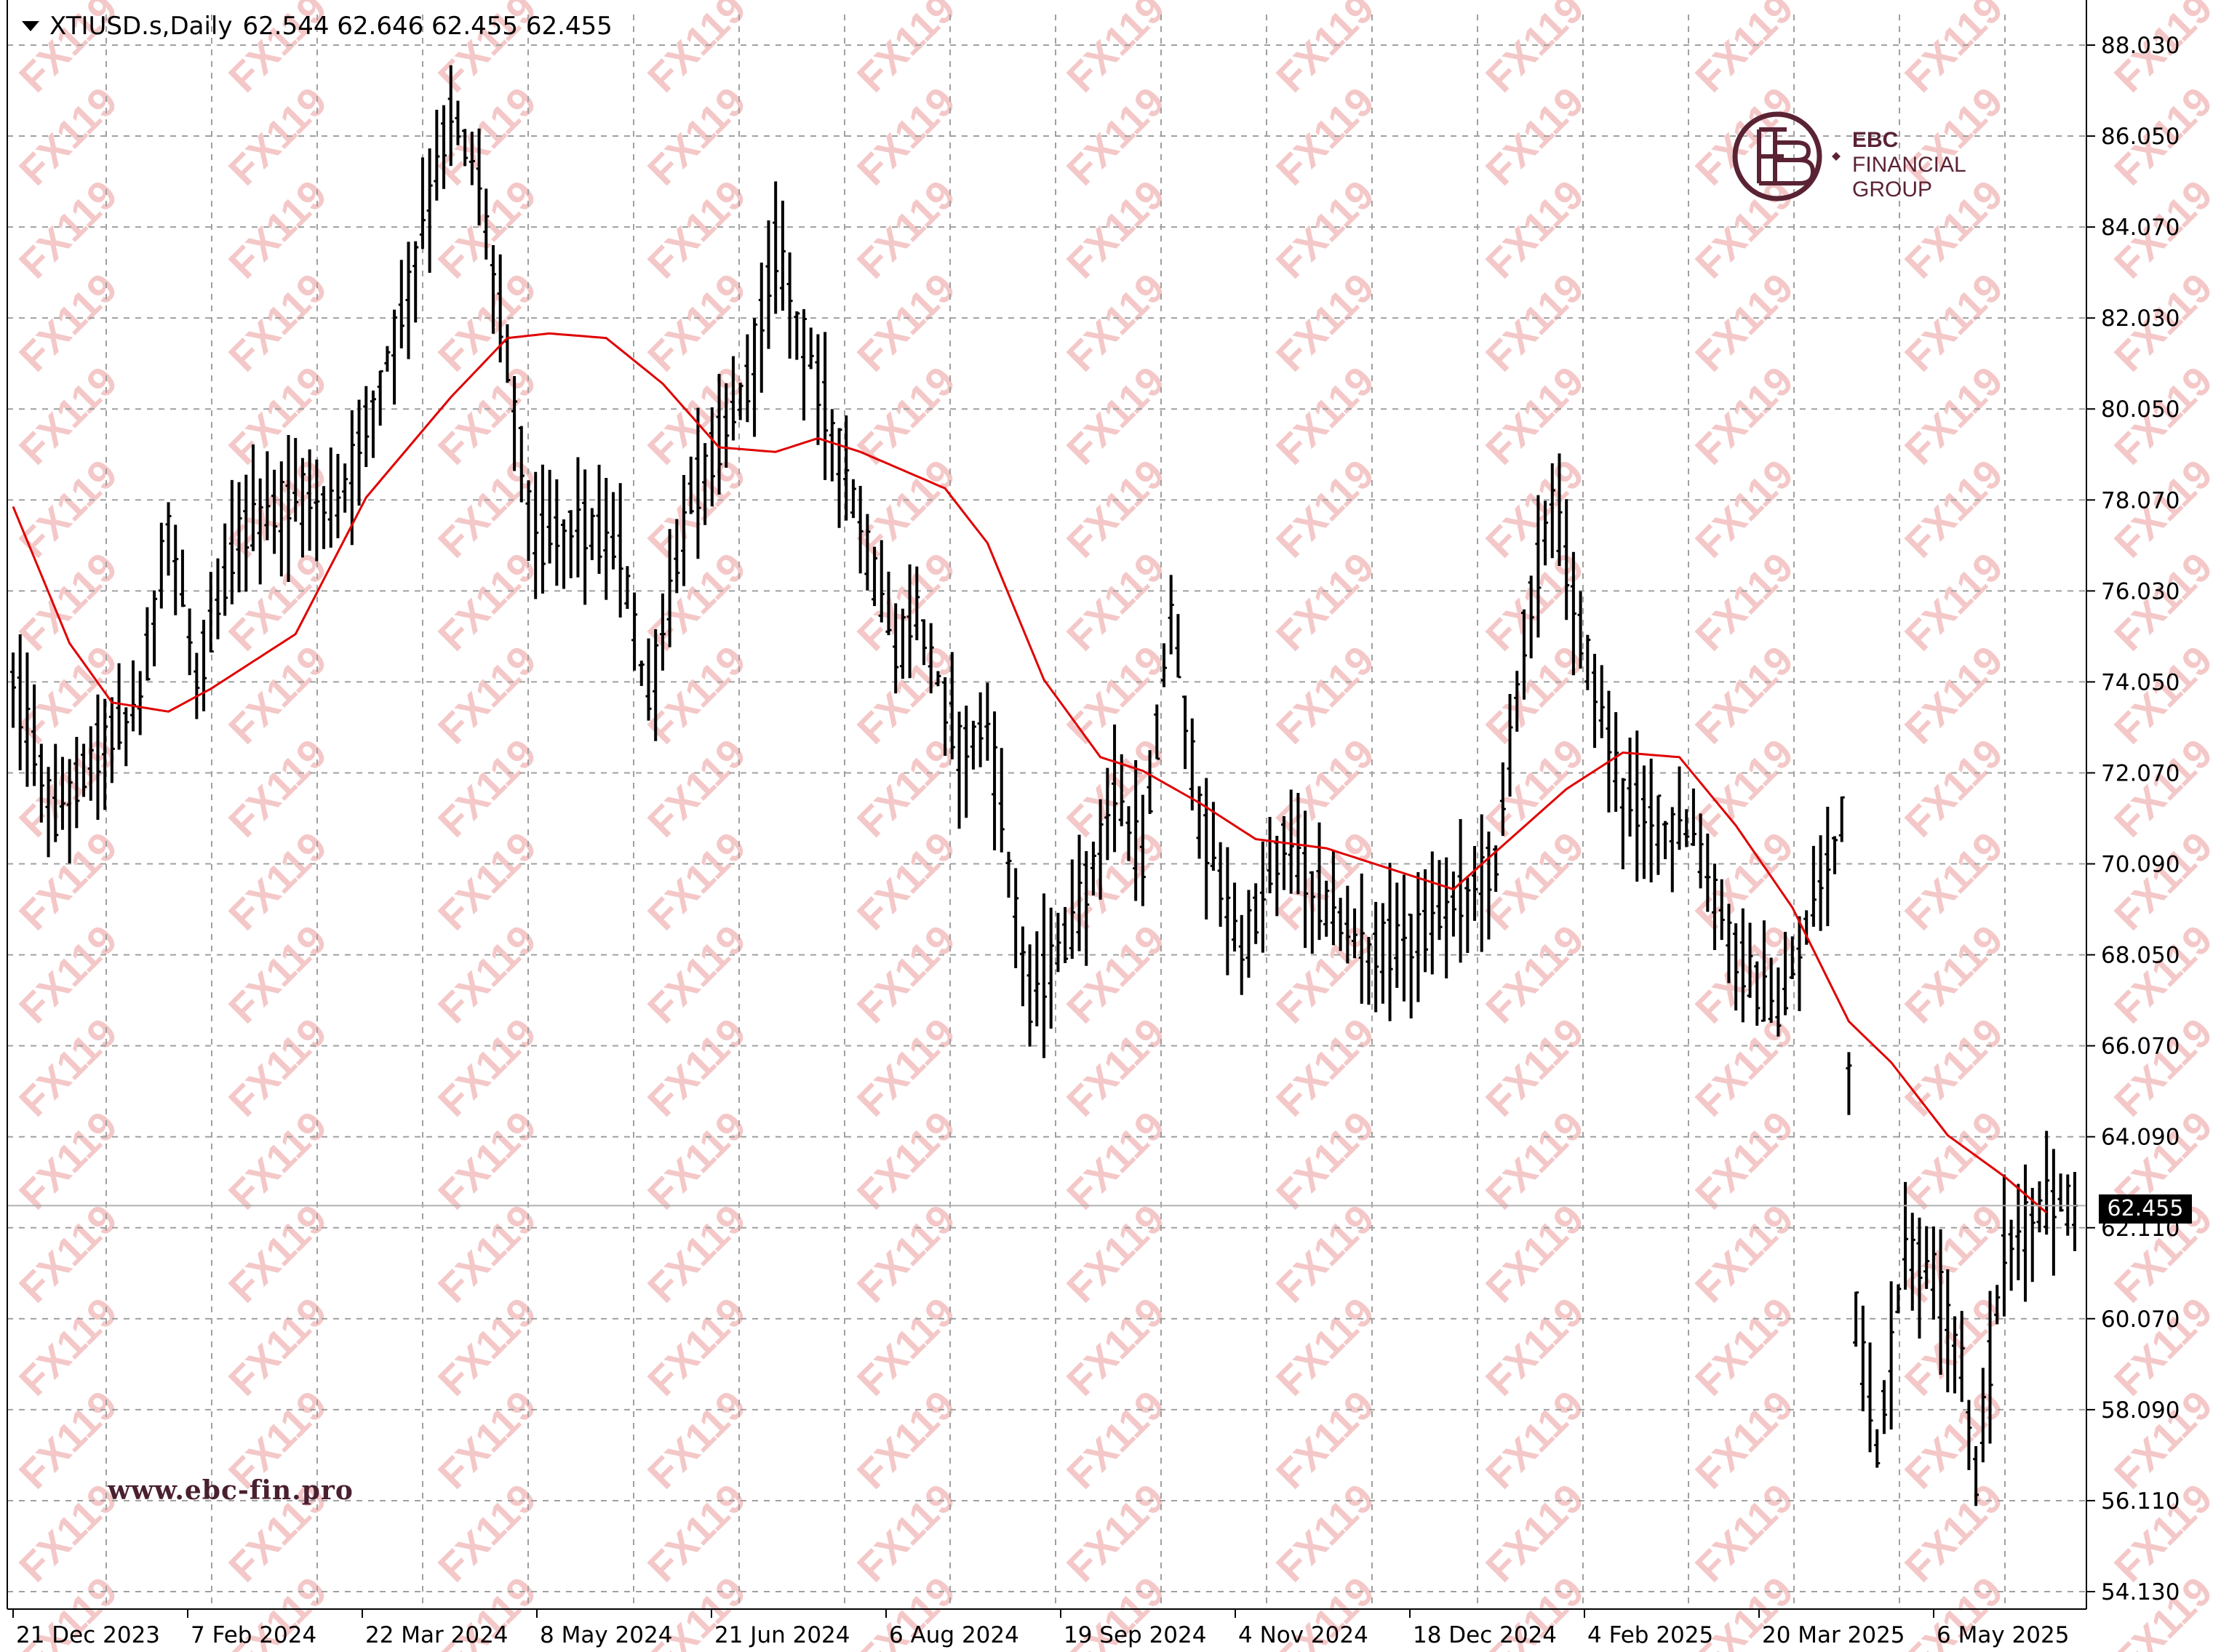 This screenshot has height=1652, width=2213. Describe the element at coordinates (2003, 1635) in the screenshot. I see `x-tick-label: 6 May 2025` at that location.